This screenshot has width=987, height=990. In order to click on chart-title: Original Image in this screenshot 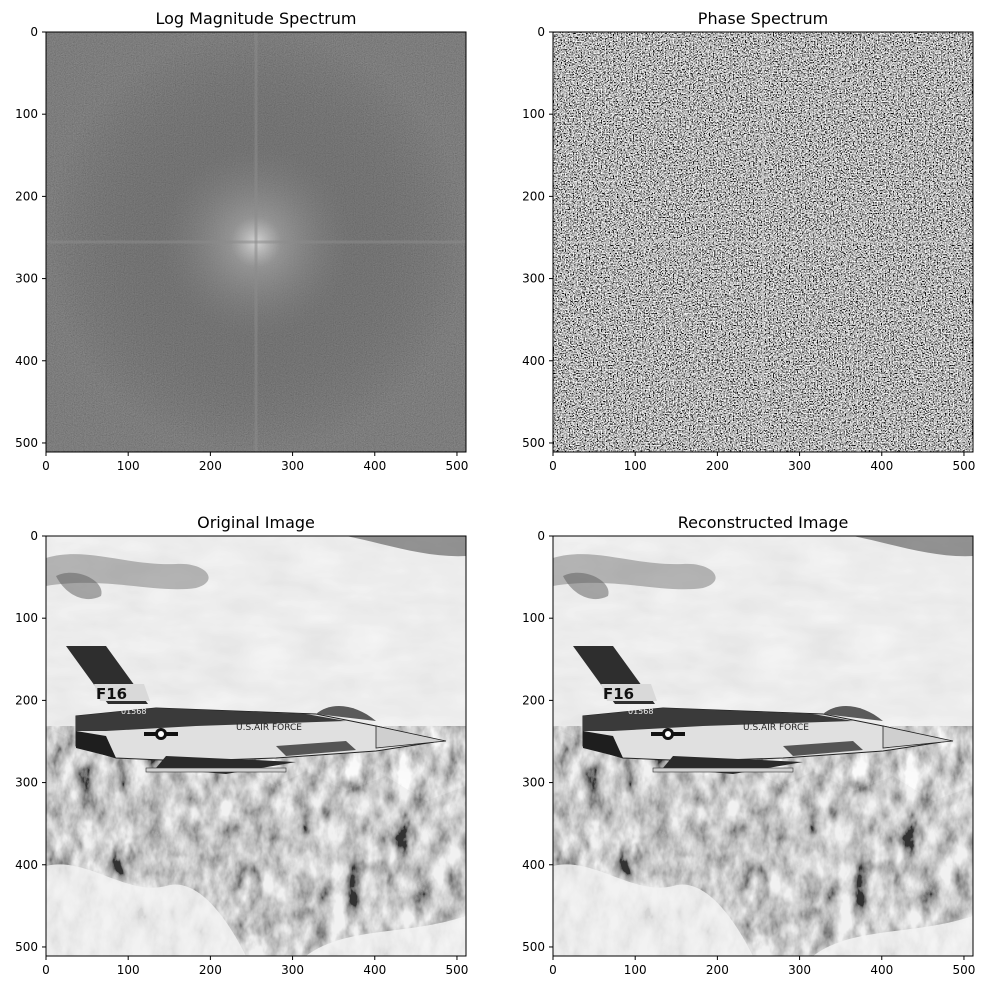, I will do `click(256, 522)`.